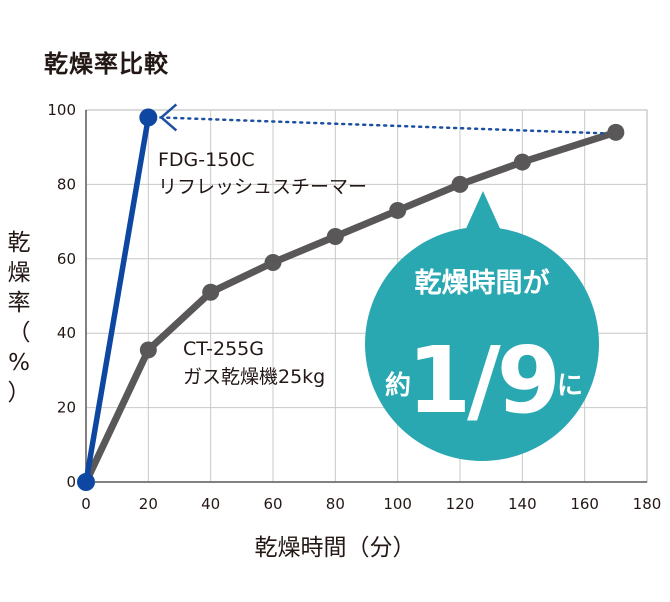  I want to click on x-tick-label: 120, so click(460, 504).